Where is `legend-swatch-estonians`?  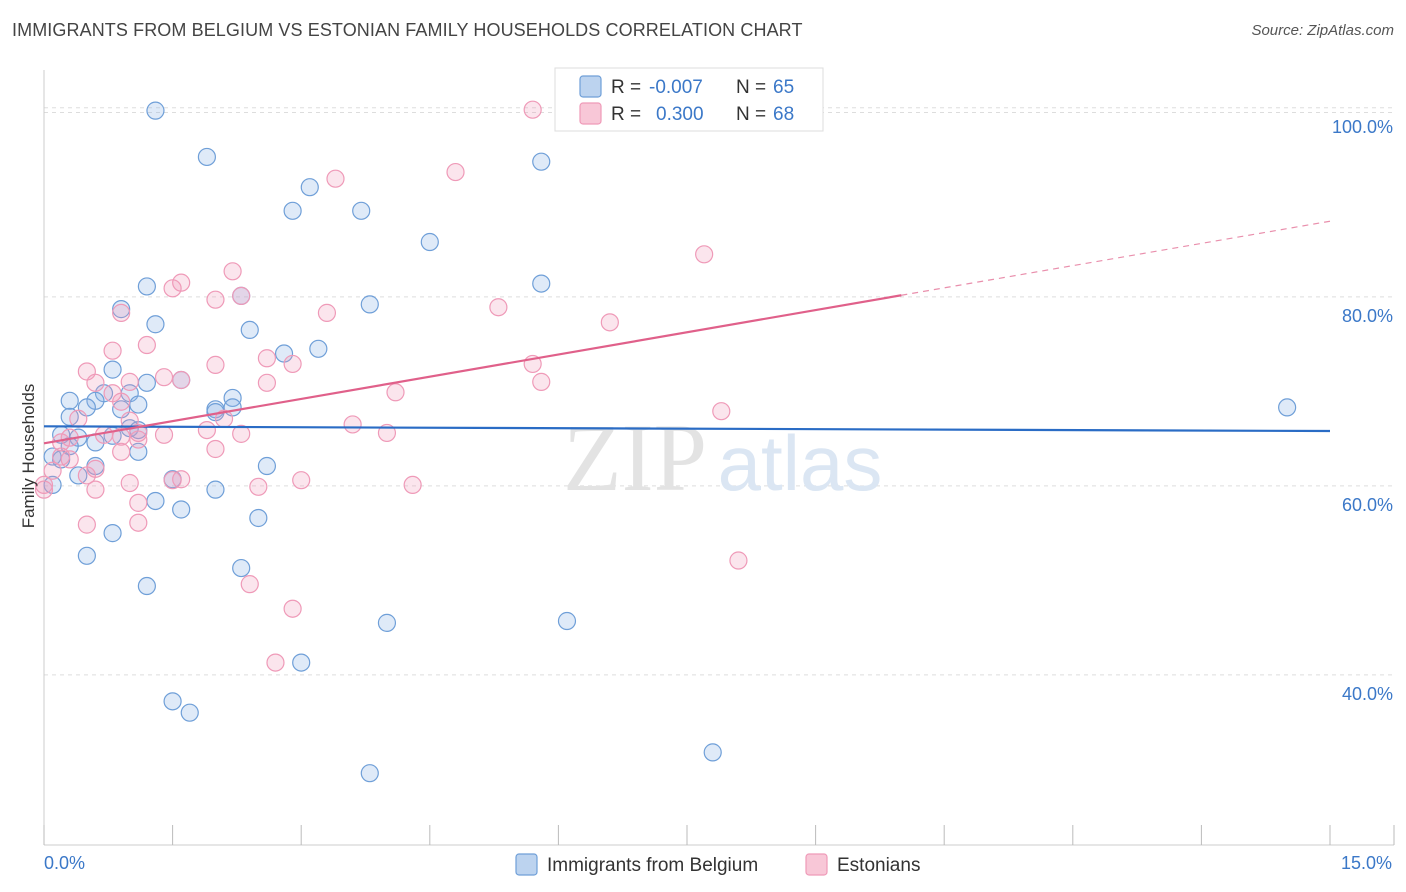 legend-swatch-estonians is located at coordinates (590, 113).